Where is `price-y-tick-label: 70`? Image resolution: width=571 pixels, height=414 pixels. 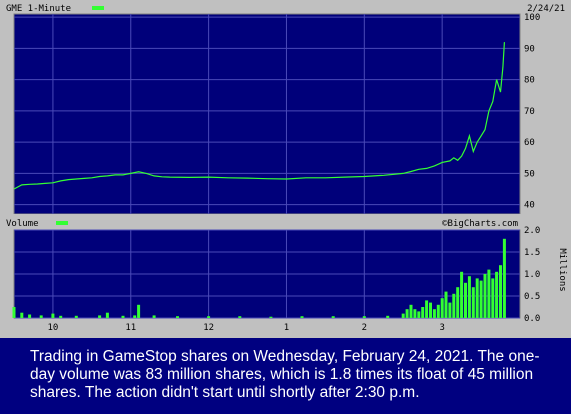
price-y-tick-label: 70 is located at coordinates (529, 112).